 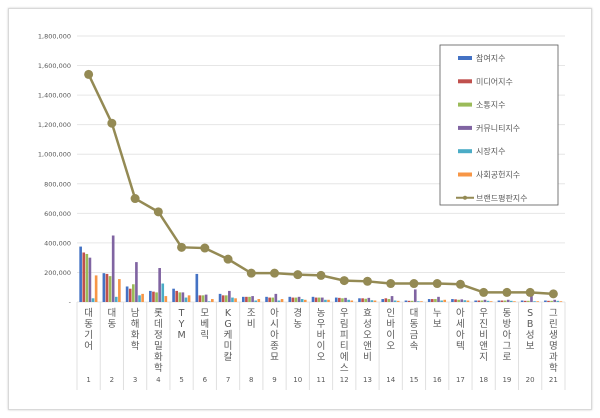 What do you see at coordinates (88, 380) in the screenshot?
I see `rank-label: 1` at bounding box center [88, 380].